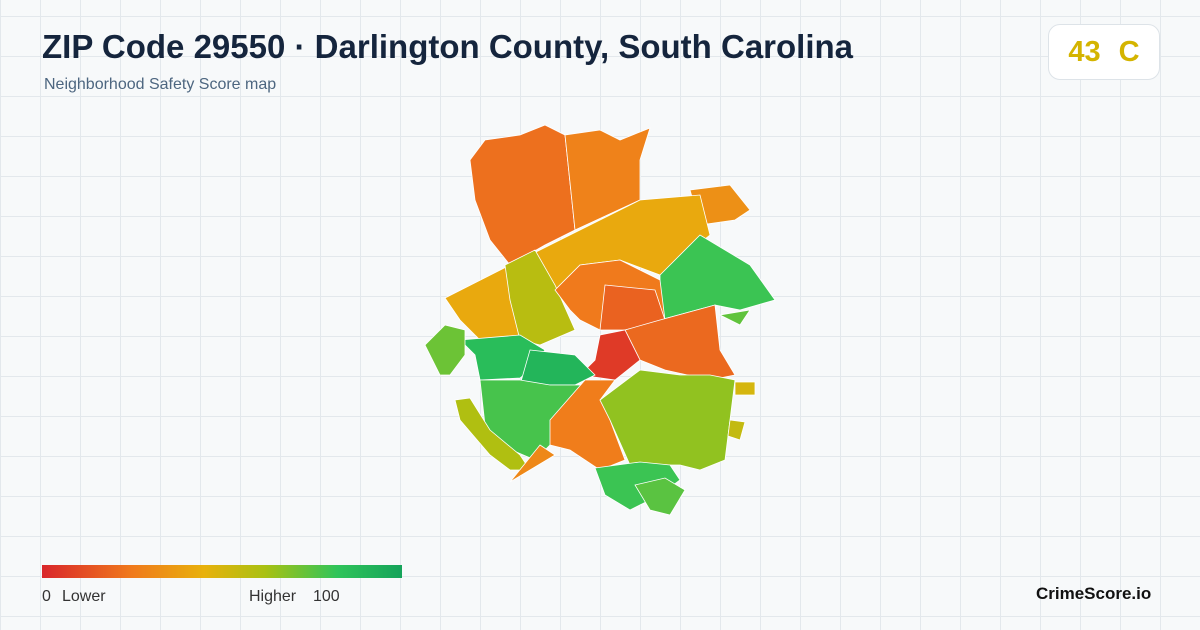 The image size is (1200, 630). What do you see at coordinates (1084, 51) in the screenshot?
I see `score-value: 43` at bounding box center [1084, 51].